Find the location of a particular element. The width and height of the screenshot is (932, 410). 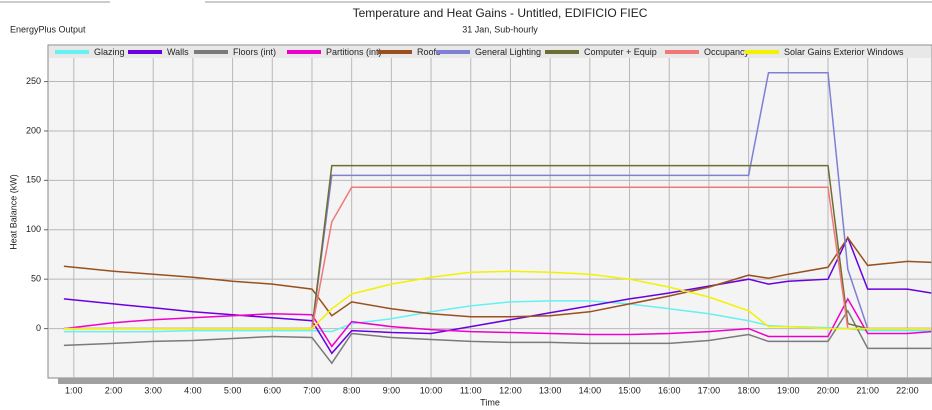

legend-label: Computer + Equip is located at coordinates (620, 52).